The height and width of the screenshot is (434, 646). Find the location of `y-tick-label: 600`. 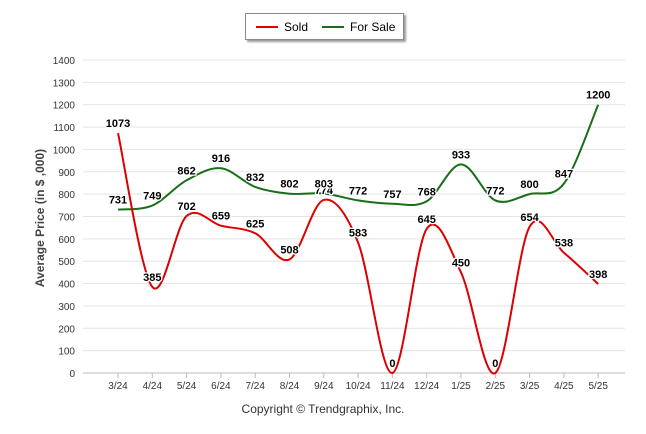

y-tick-label: 600 is located at coordinates (66, 240).